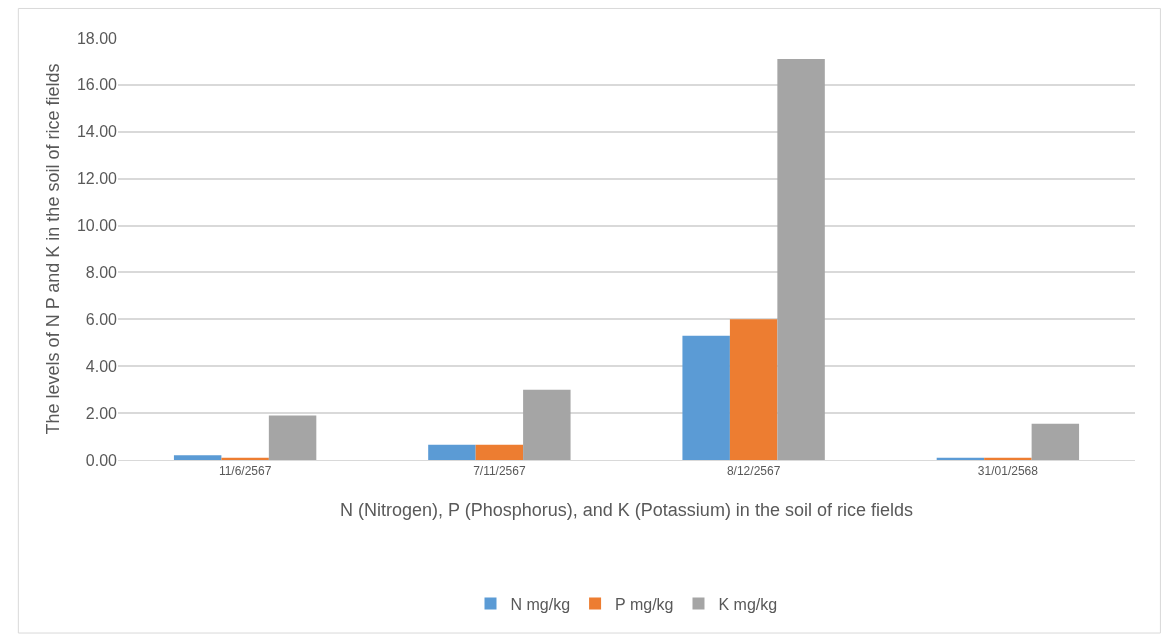  I want to click on y-tick-label: 10.00, so click(97, 226).